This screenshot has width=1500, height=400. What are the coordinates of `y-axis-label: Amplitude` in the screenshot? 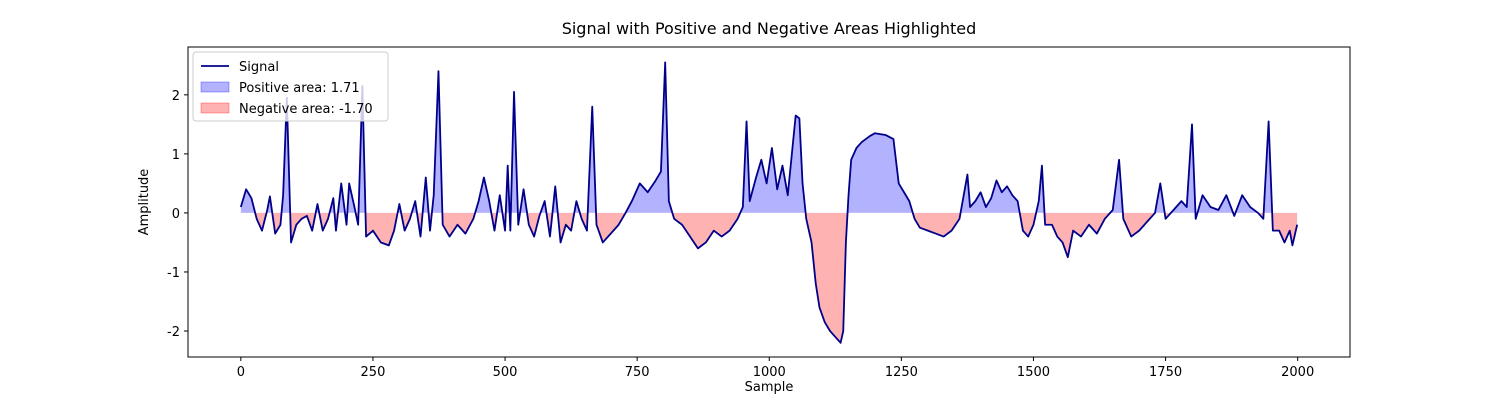 It's located at (144, 202).